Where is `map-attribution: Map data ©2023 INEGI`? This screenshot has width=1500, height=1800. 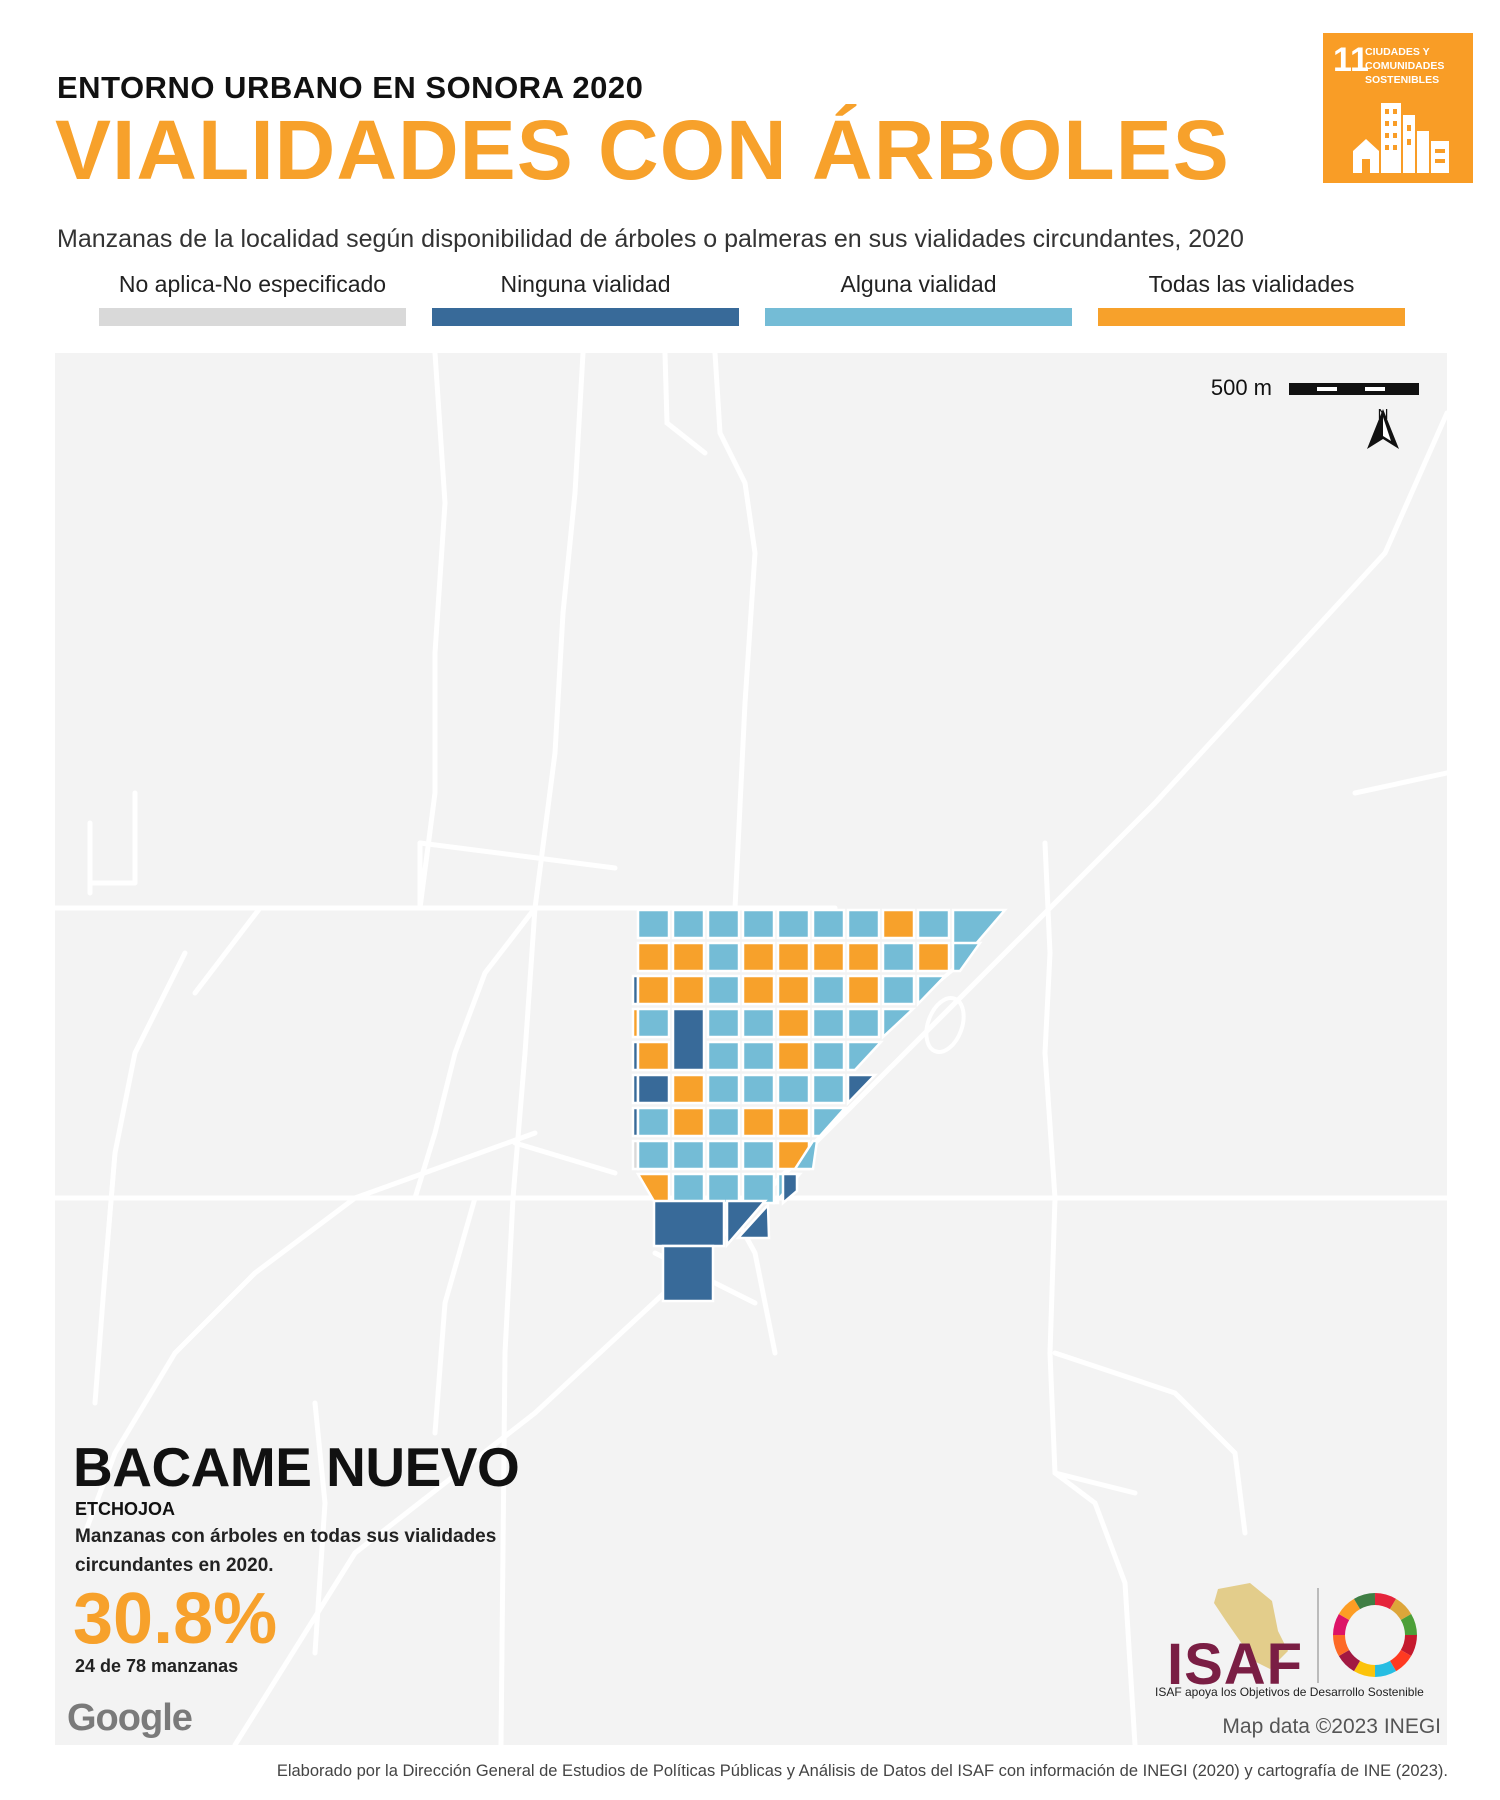 map-attribution: Map data ©2023 INEGI is located at coordinates (1331, 1726).